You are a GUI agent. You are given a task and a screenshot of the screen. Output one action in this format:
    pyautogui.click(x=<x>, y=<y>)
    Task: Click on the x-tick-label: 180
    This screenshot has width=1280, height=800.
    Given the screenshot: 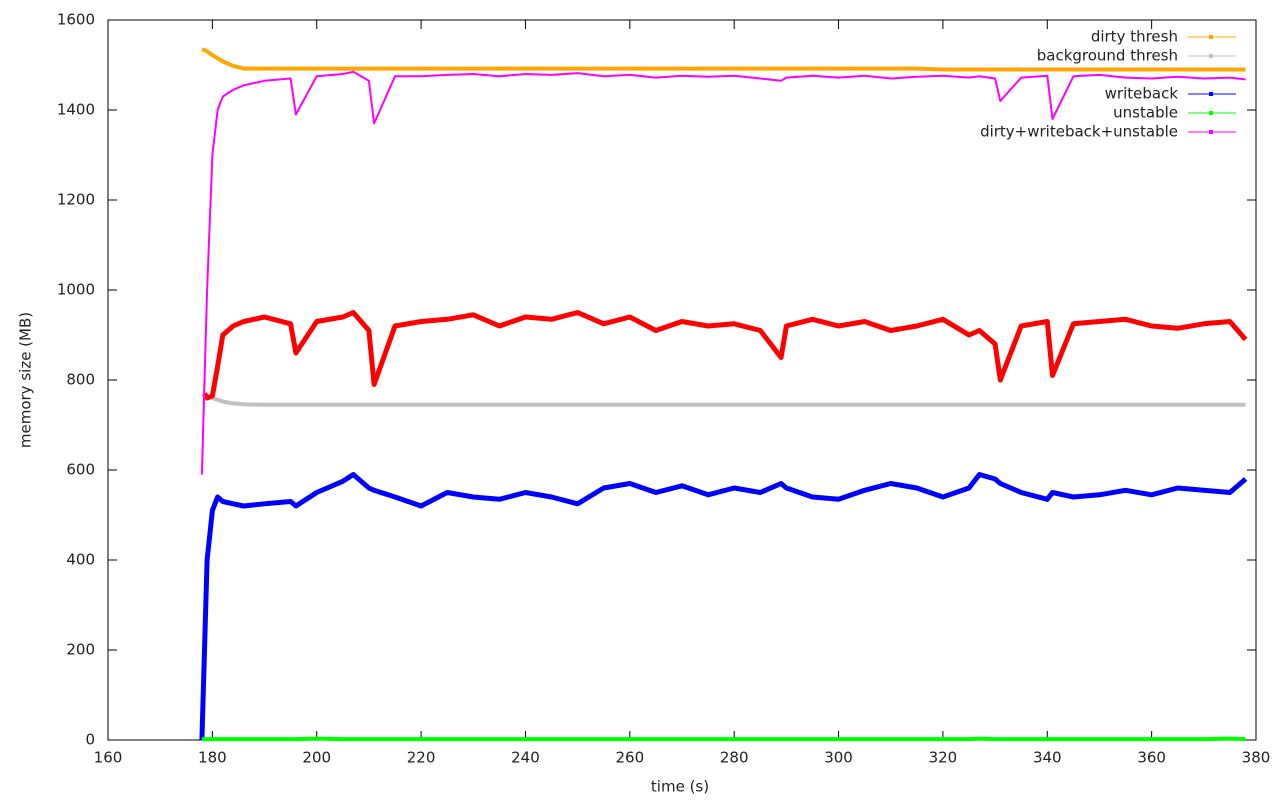 What is the action you would take?
    pyautogui.click(x=212, y=758)
    